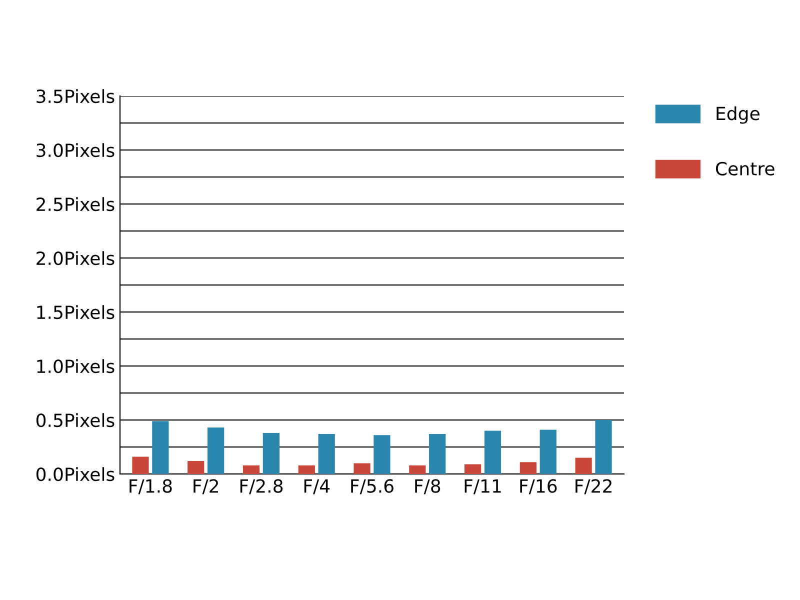 The image size is (800, 600). Describe the element at coordinates (317, 486) in the screenshot. I see `x-tick-label: F/4` at that location.